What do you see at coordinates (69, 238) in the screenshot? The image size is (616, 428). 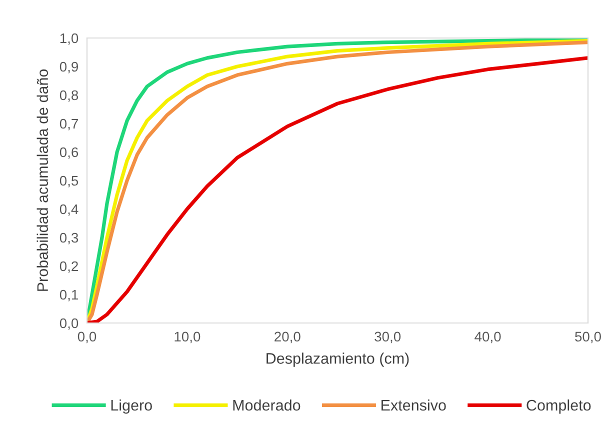 I see `y-tick-label: 0,3` at bounding box center [69, 238].